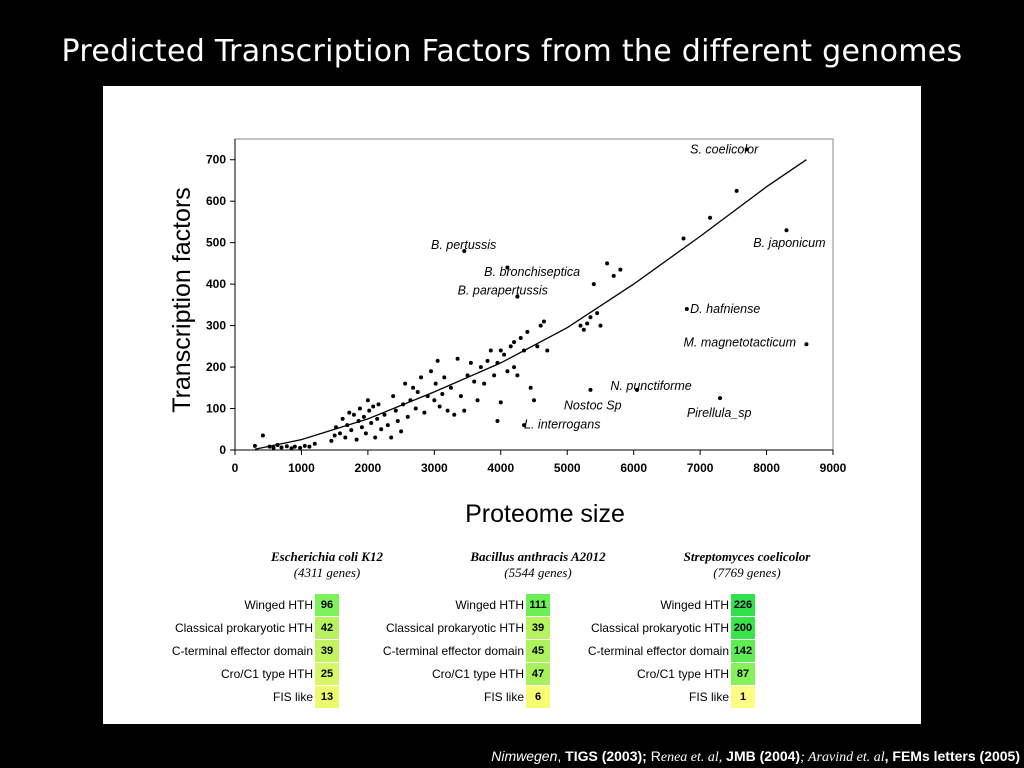 This screenshot has height=768, width=1024. Describe the element at coordinates (743, 628) in the screenshot. I see `domain-count-cell: 200` at that location.